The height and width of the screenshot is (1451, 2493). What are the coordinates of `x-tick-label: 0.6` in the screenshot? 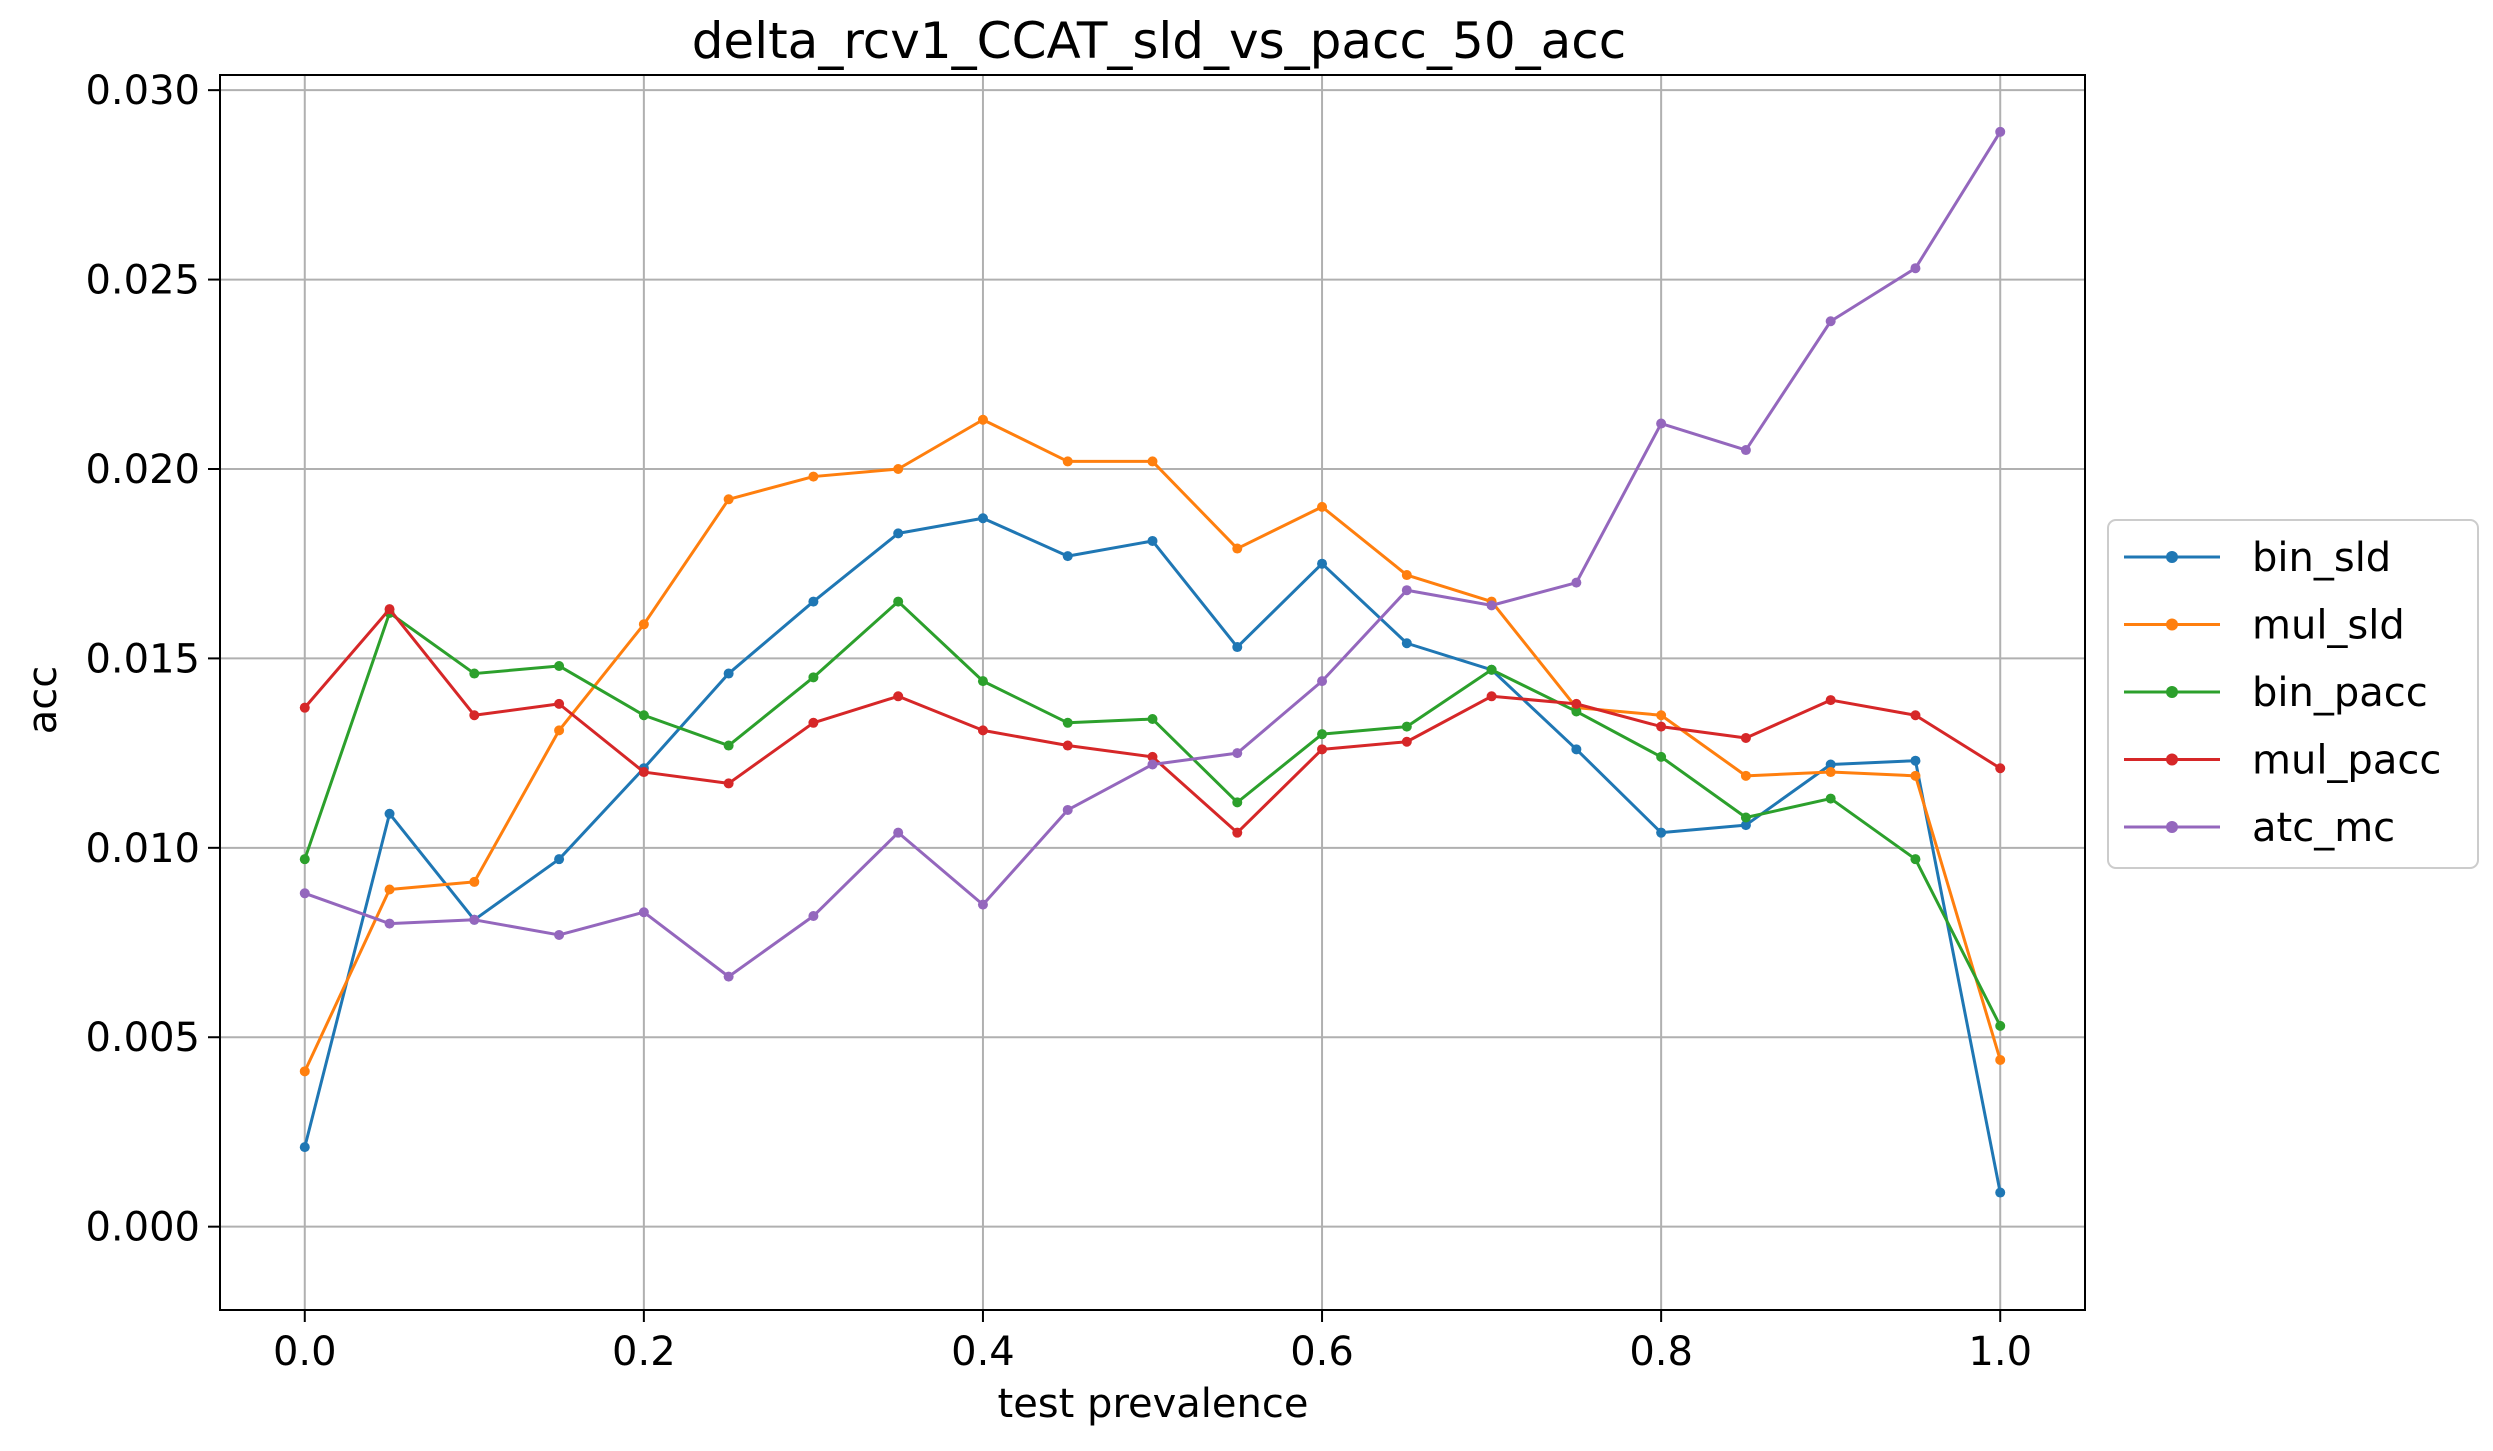 It's located at (1322, 1352).